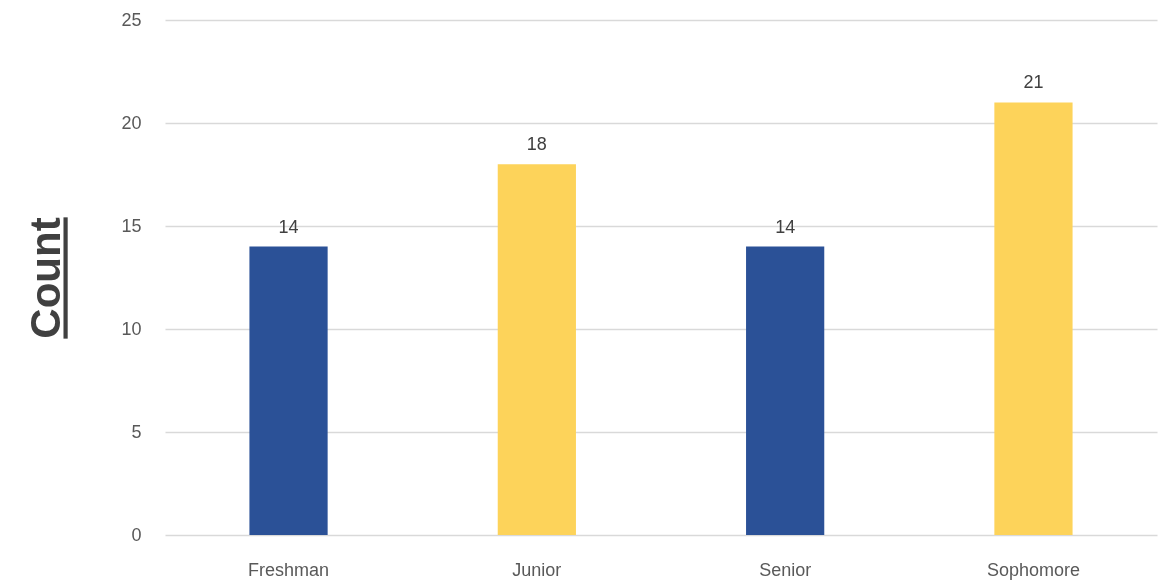  Describe the element at coordinates (1033, 569) in the screenshot. I see `x-tick-label: Sophomore` at that location.